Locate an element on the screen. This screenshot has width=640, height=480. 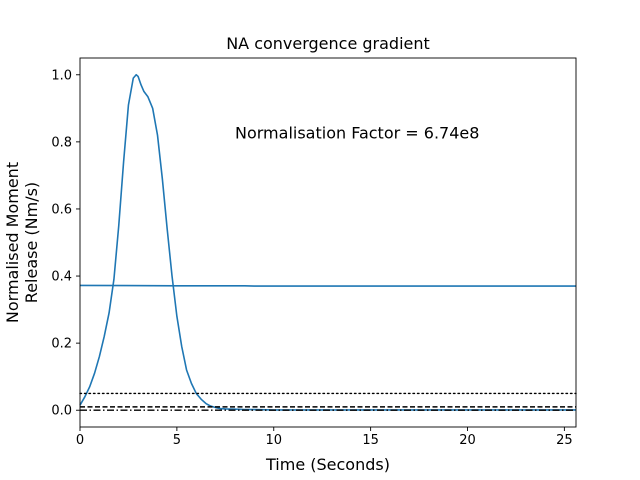
x-tick-label: 0 is located at coordinates (80, 440).